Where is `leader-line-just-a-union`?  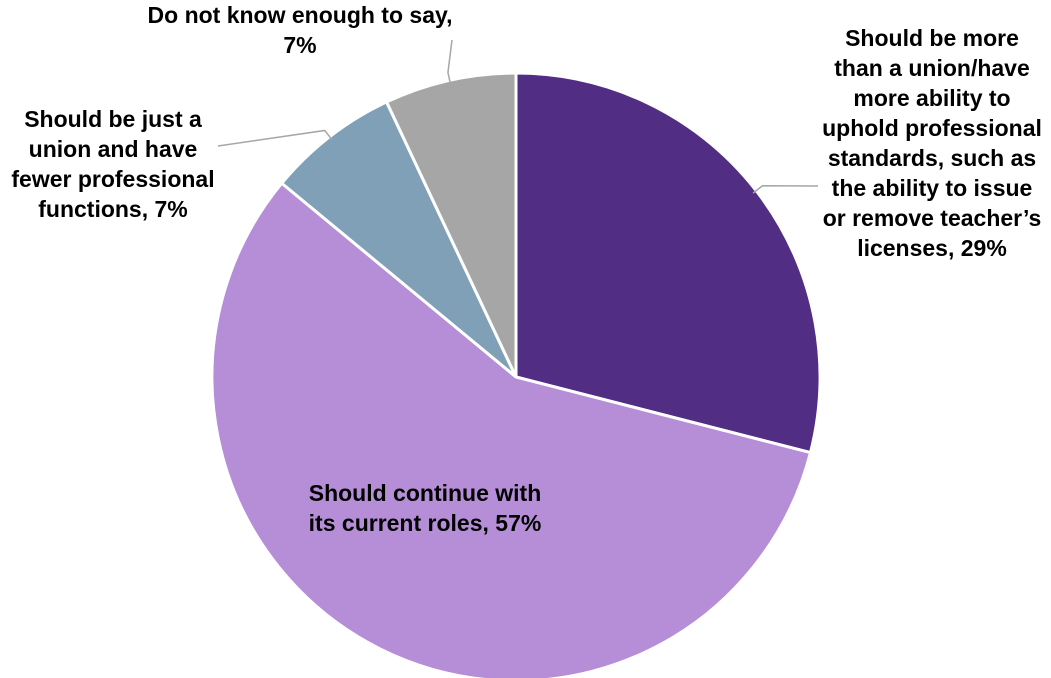
leader-line-just-a-union is located at coordinates (275, 138).